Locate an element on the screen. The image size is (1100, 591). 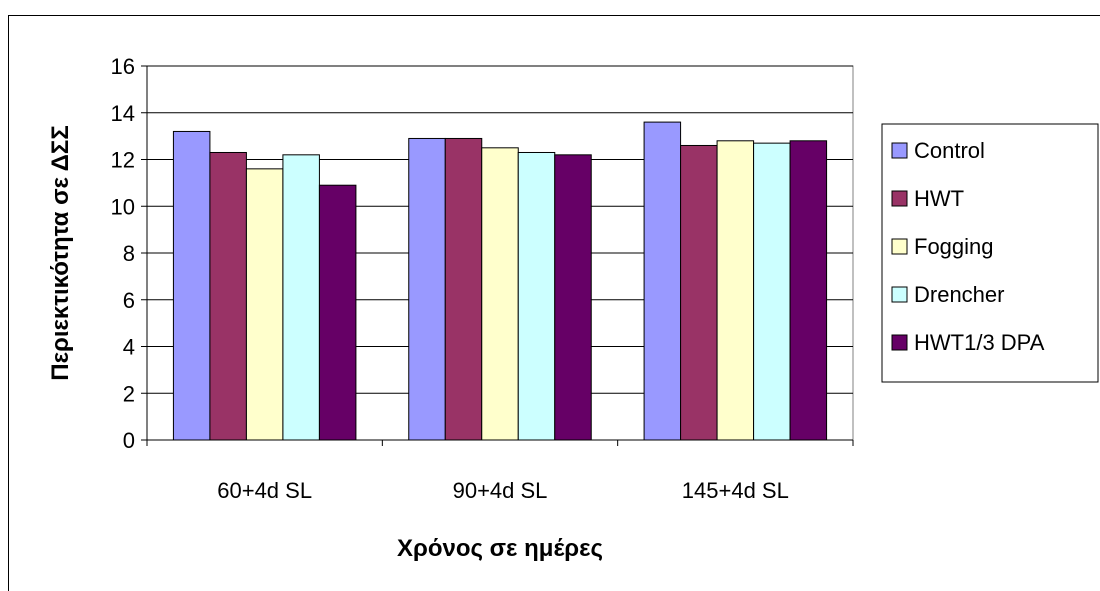
y-tick-label: 0 is located at coordinates (129, 440).